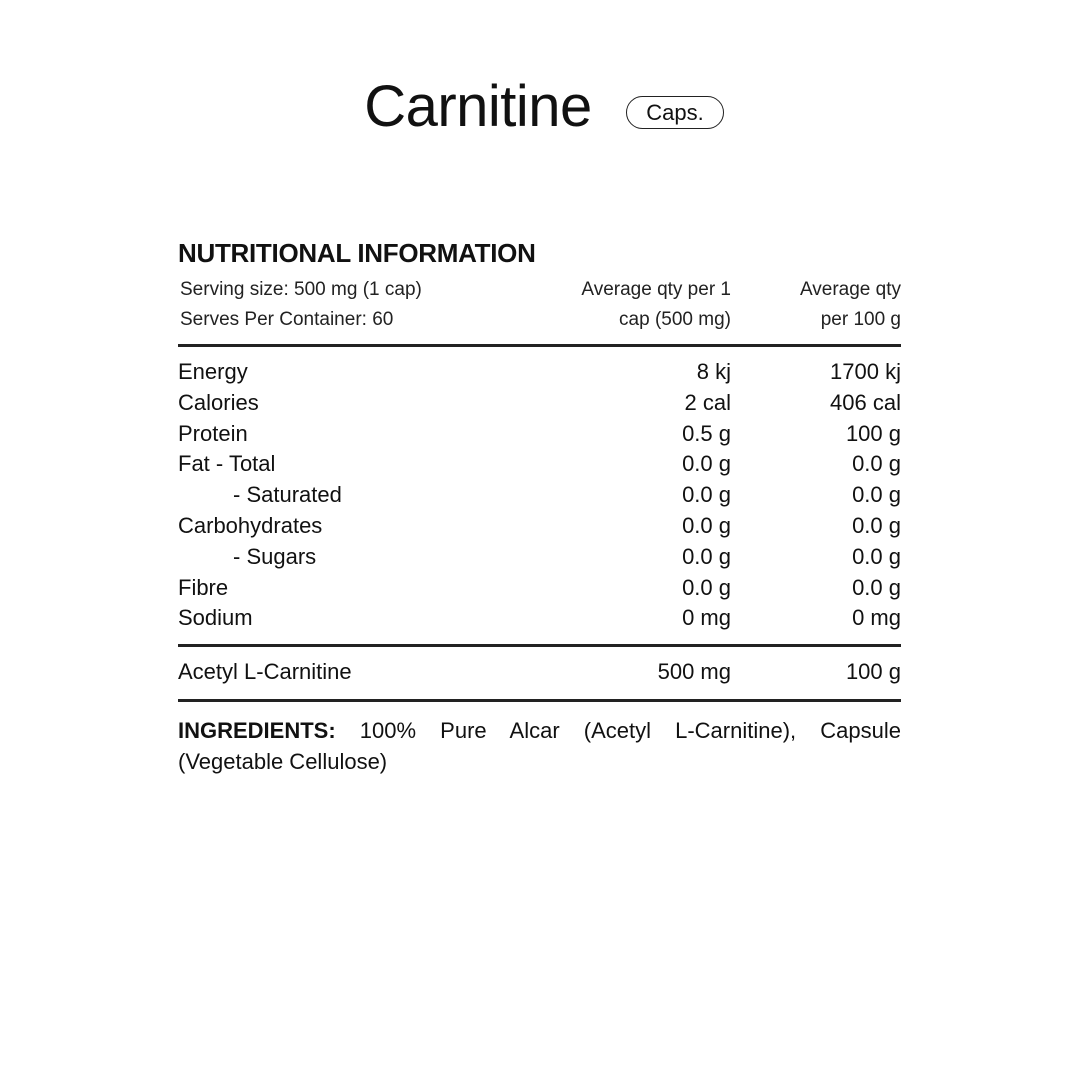 This screenshot has height=1080, width=1080. What do you see at coordinates (539, 495) in the screenshot?
I see `nutrition-row: - Saturated 0.0 g 0.0 g` at bounding box center [539, 495].